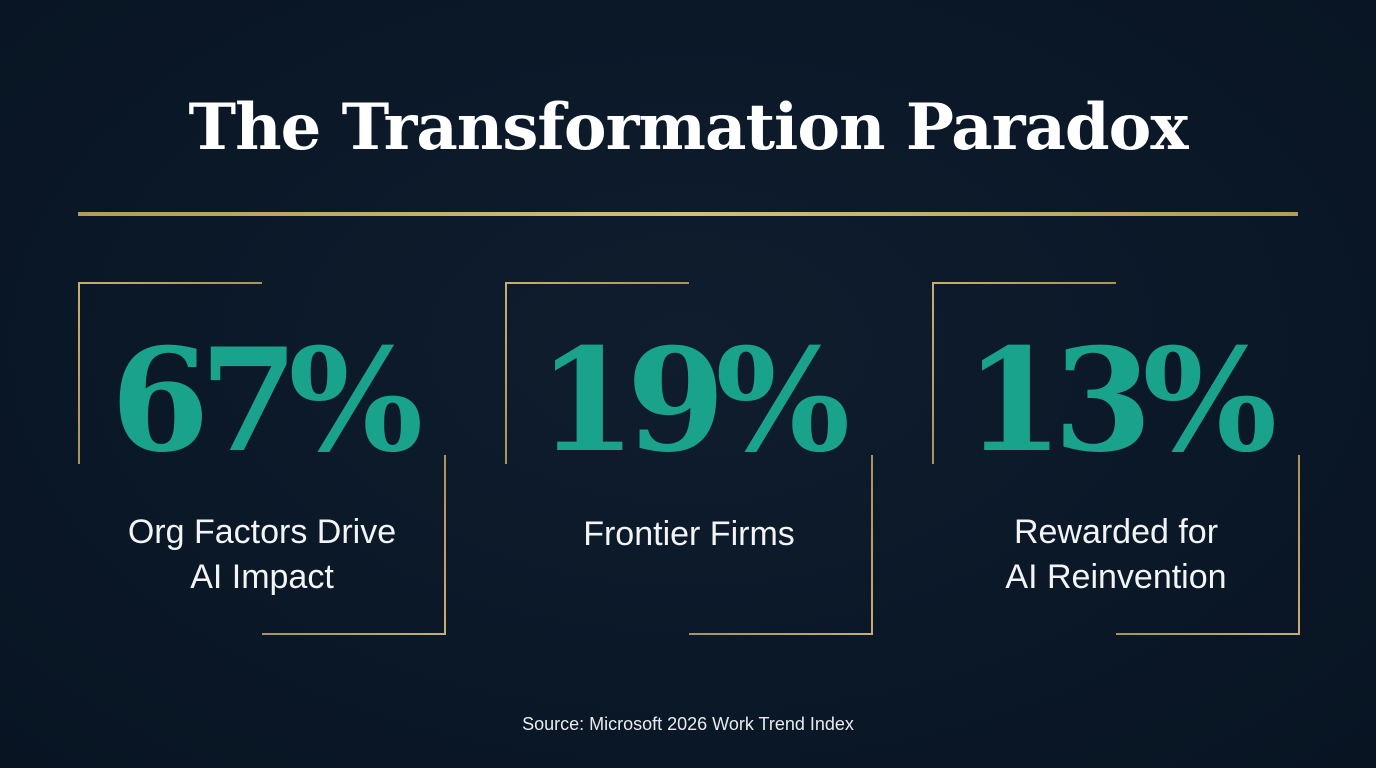 The width and height of the screenshot is (1376, 768). I want to click on stat-label-line-1: Frontier Firms, so click(689, 534).